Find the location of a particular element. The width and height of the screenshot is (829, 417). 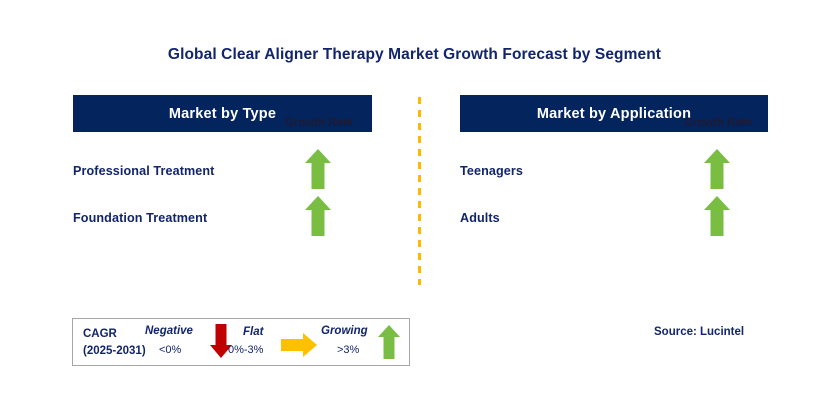

legend-label-growing: Growing is located at coordinates (344, 331).